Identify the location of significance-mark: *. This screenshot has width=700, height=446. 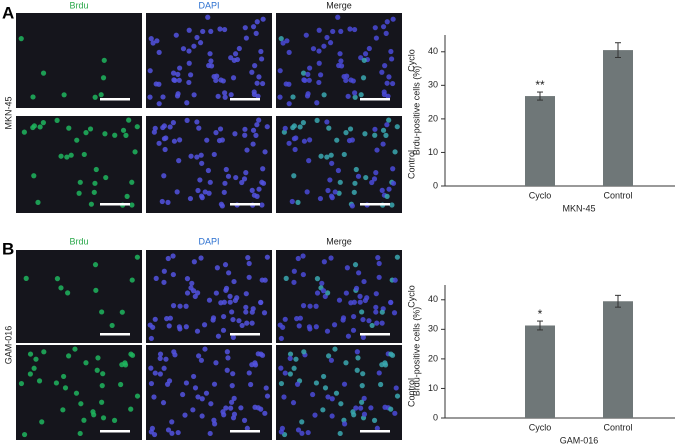
(540, 314).